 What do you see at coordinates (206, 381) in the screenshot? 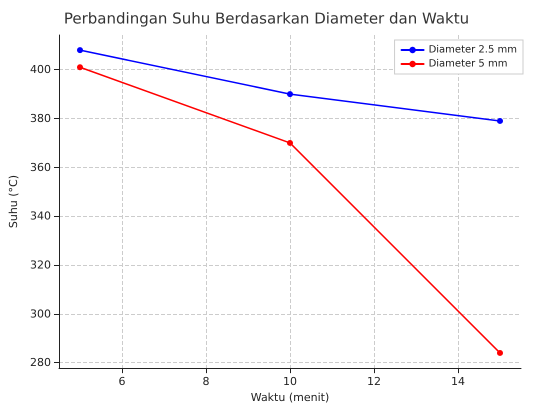
I see `x-tick-label: 8` at bounding box center [206, 381].